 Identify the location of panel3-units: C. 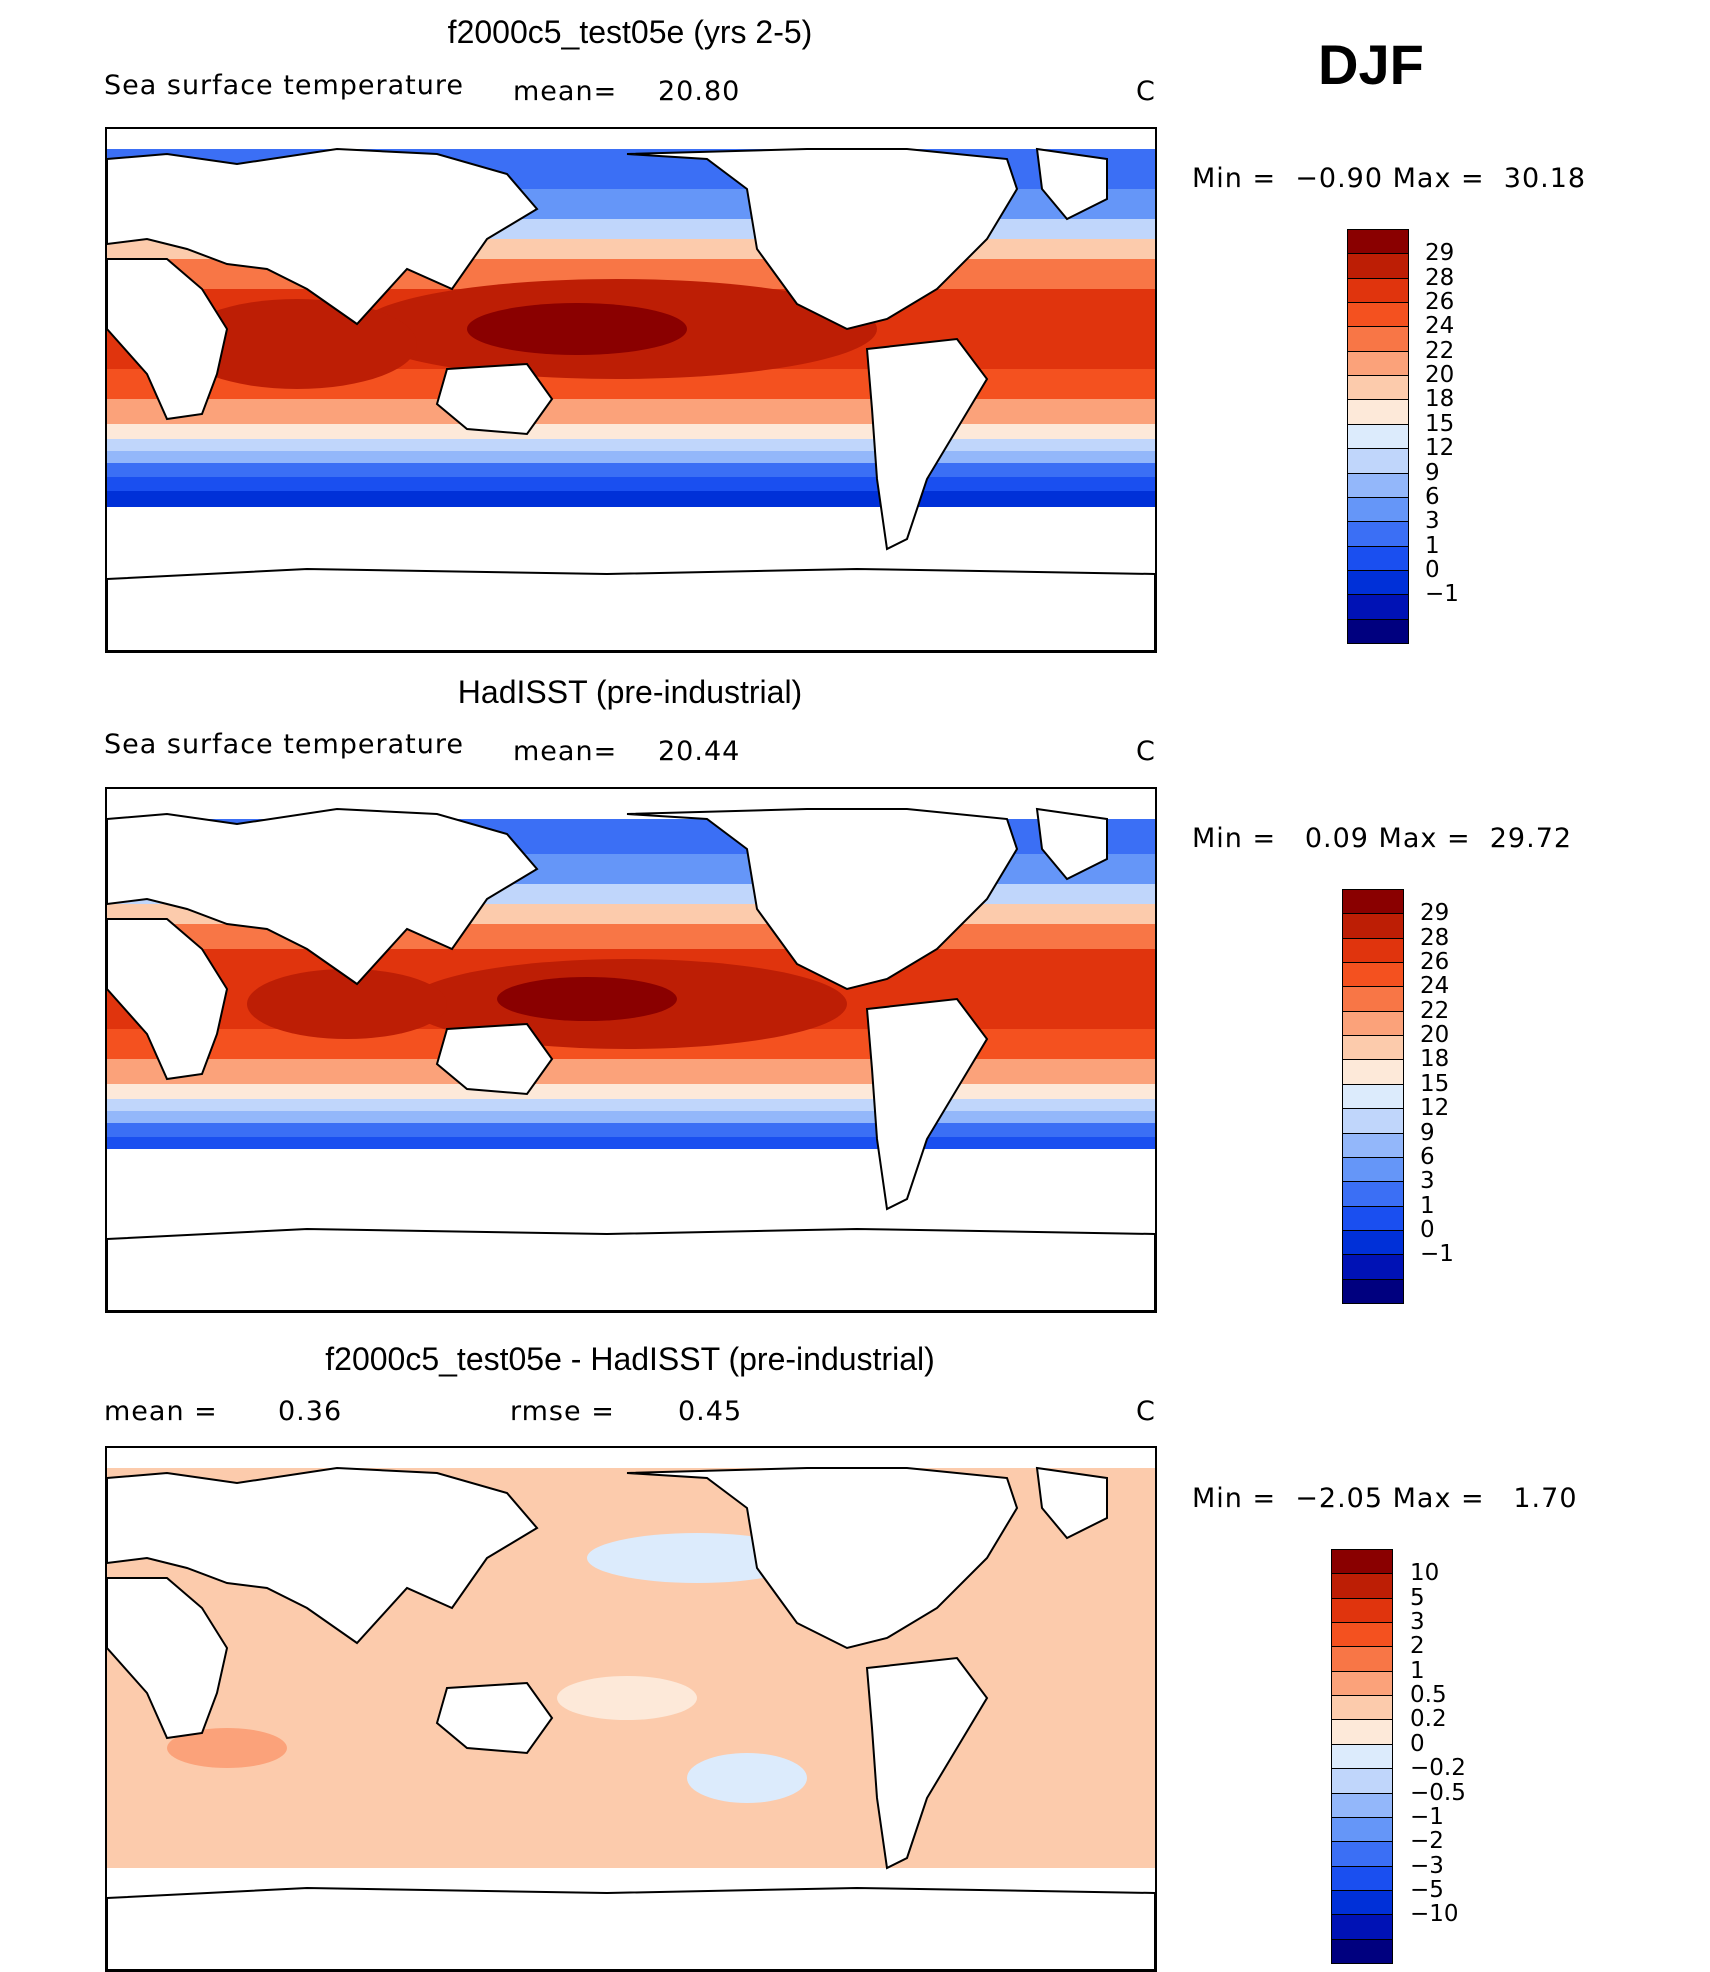
(1146, 1411).